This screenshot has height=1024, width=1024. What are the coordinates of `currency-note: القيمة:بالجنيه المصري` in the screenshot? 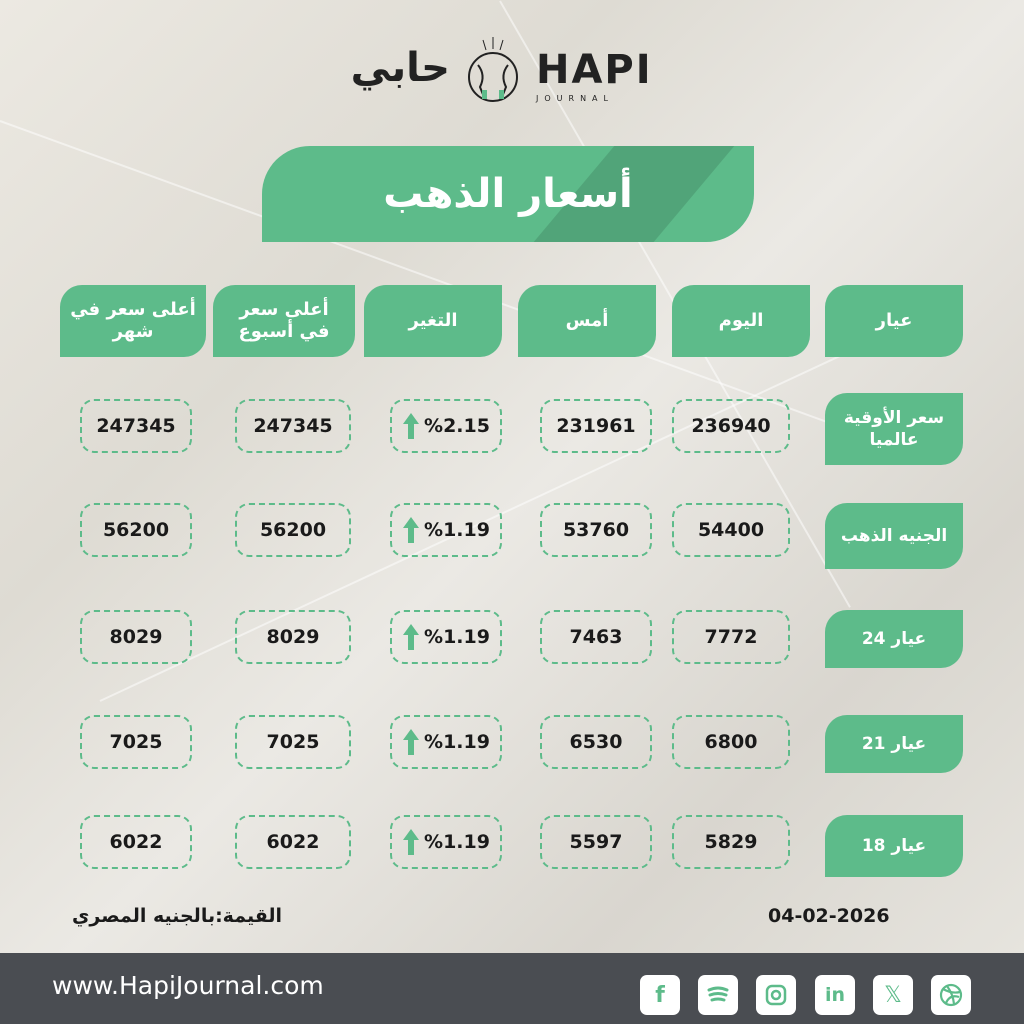 It's located at (177, 916).